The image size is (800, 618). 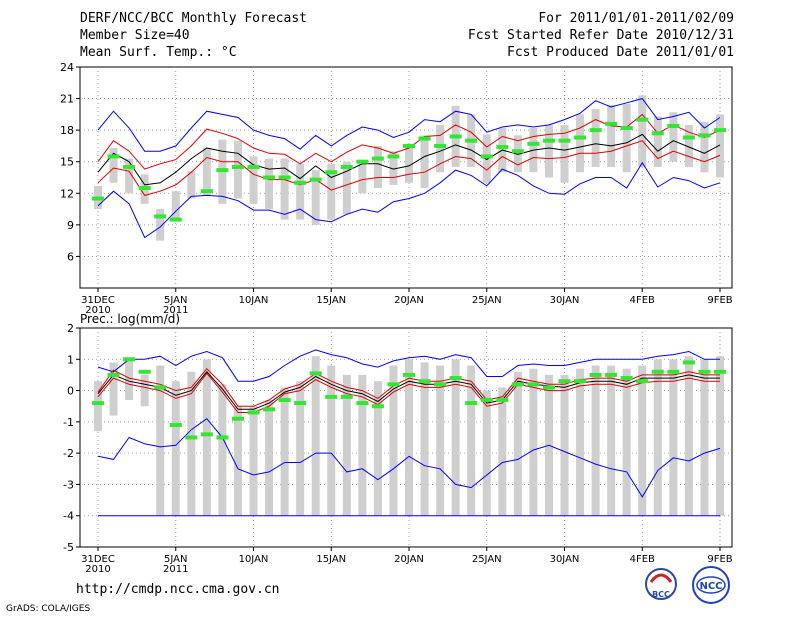 What do you see at coordinates (331, 300) in the screenshot?
I see `x-tick-label: 15JAN` at bounding box center [331, 300].